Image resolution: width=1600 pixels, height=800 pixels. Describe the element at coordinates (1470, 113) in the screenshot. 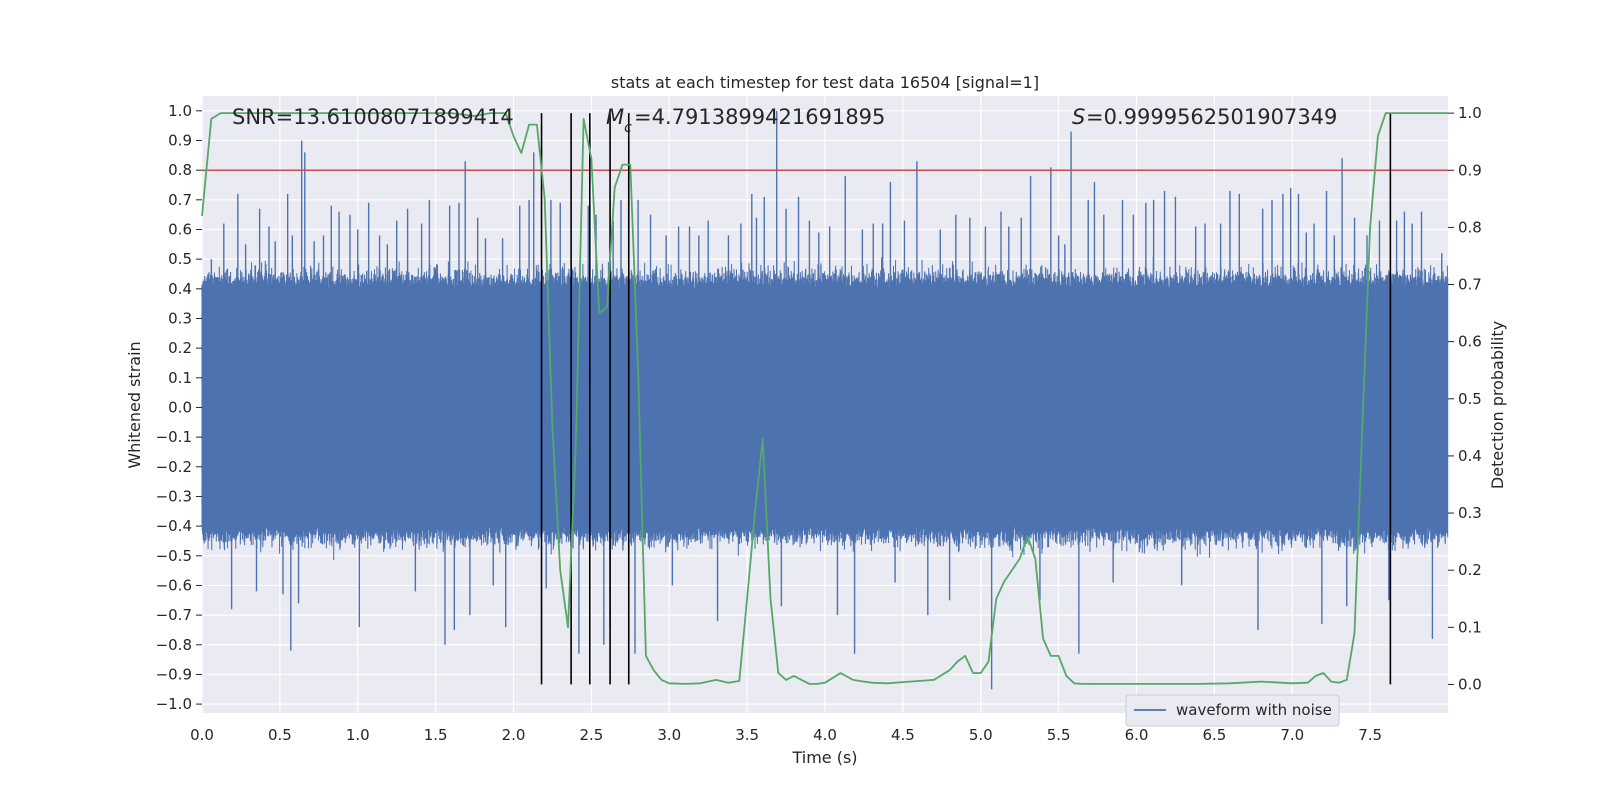

I see `y2-tick-label: 1.0` at that location.